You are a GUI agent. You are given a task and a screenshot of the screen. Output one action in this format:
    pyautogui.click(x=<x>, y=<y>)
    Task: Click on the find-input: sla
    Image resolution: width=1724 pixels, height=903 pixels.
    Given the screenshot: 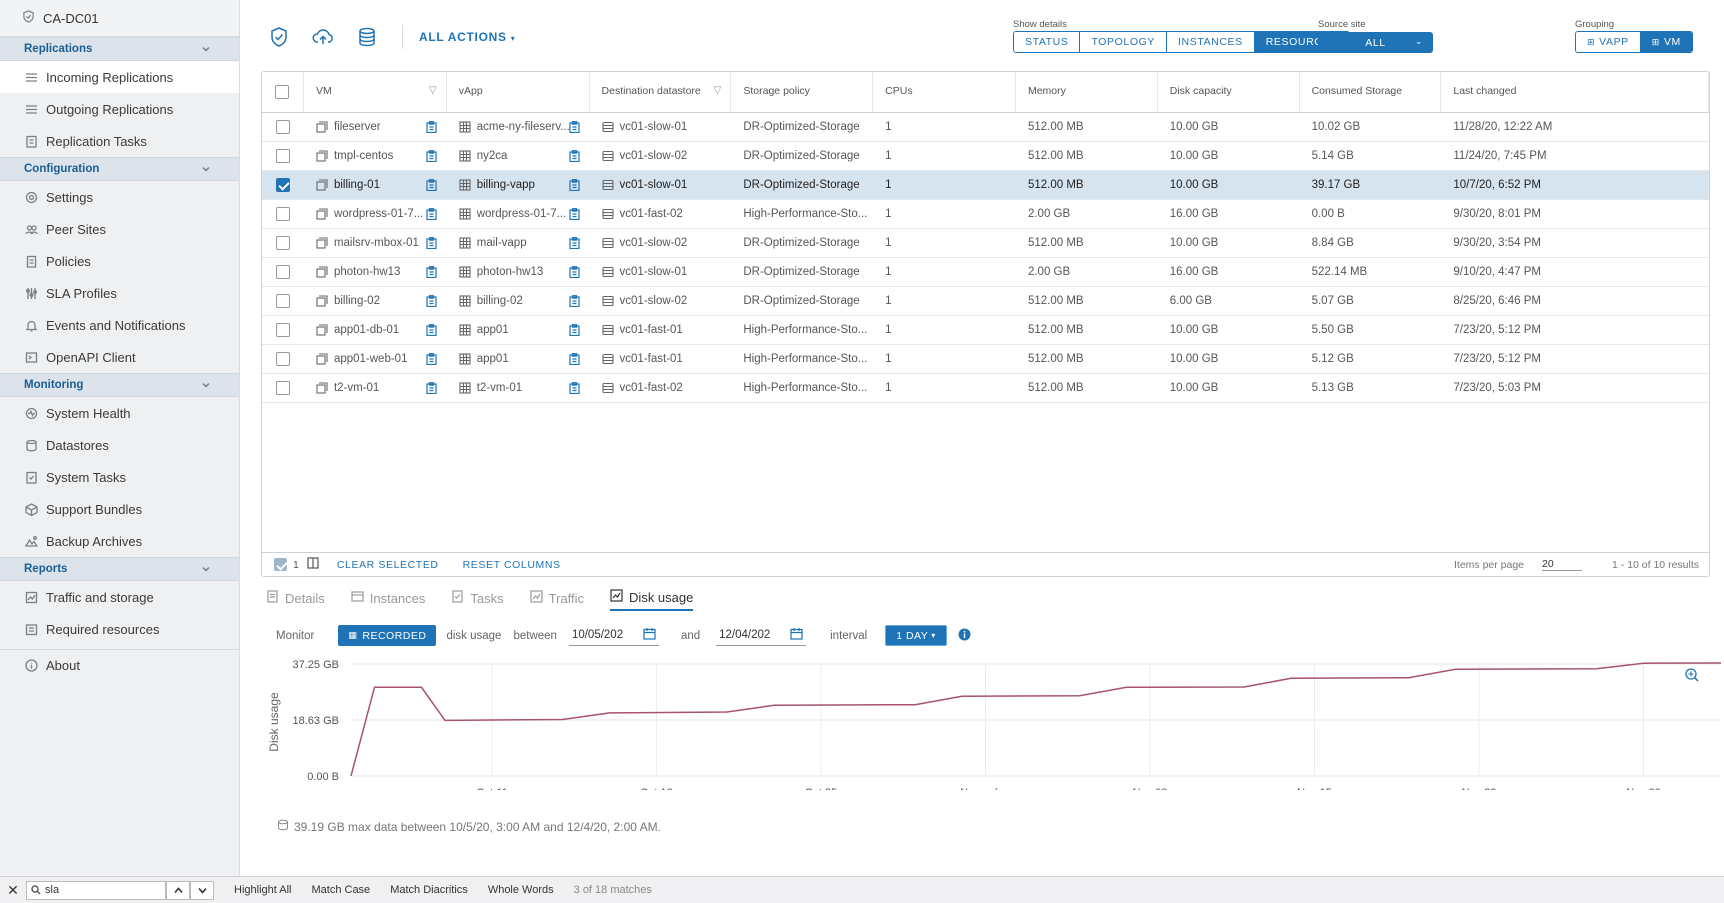 What is the action you would take?
    pyautogui.click(x=96, y=890)
    